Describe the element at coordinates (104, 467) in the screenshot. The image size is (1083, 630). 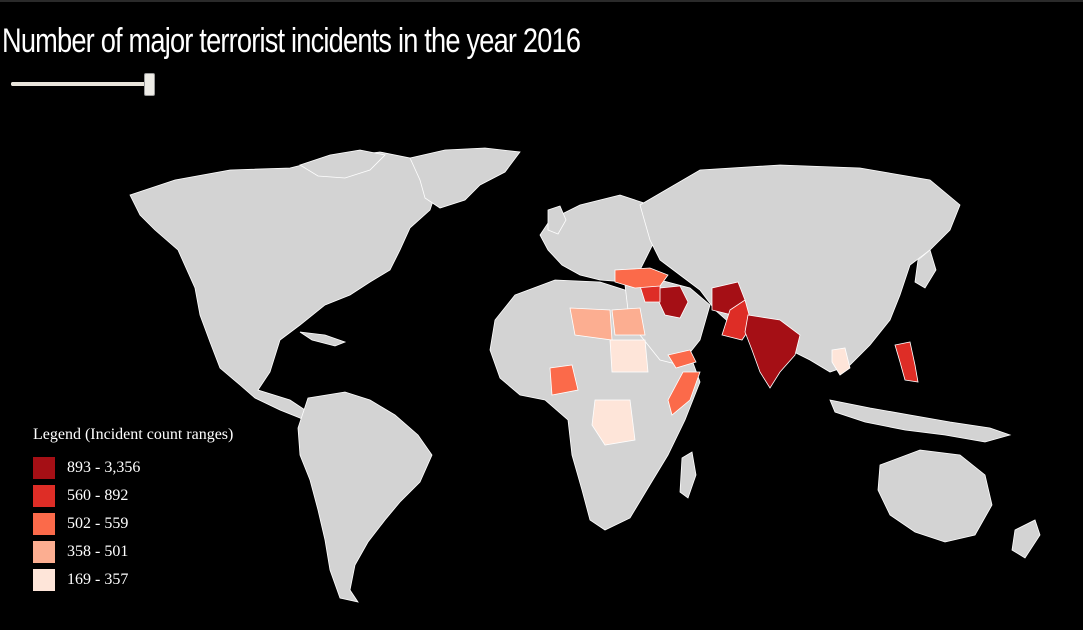
I see `legend-label: 893 - 3,356` at that location.